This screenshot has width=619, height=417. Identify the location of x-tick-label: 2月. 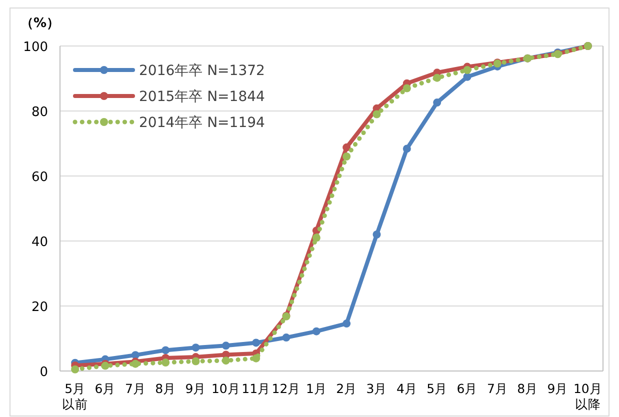
(347, 388).